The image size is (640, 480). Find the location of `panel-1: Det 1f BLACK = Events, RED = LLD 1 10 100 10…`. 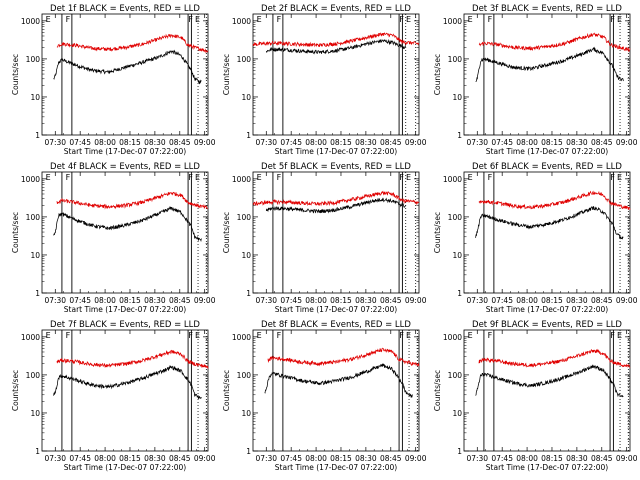

panel-1: Det 1f BLACK = Events, RED = LLD 1 10 100 10… is located at coordinates (113, 80).